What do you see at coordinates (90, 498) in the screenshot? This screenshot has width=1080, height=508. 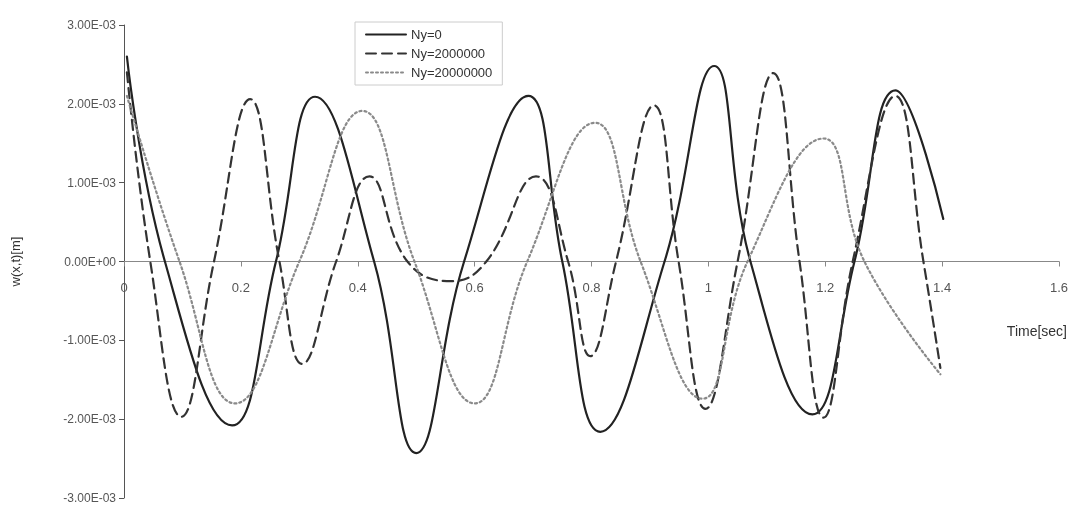 I see `y-tick-label: -3.00E-03` at bounding box center [90, 498].